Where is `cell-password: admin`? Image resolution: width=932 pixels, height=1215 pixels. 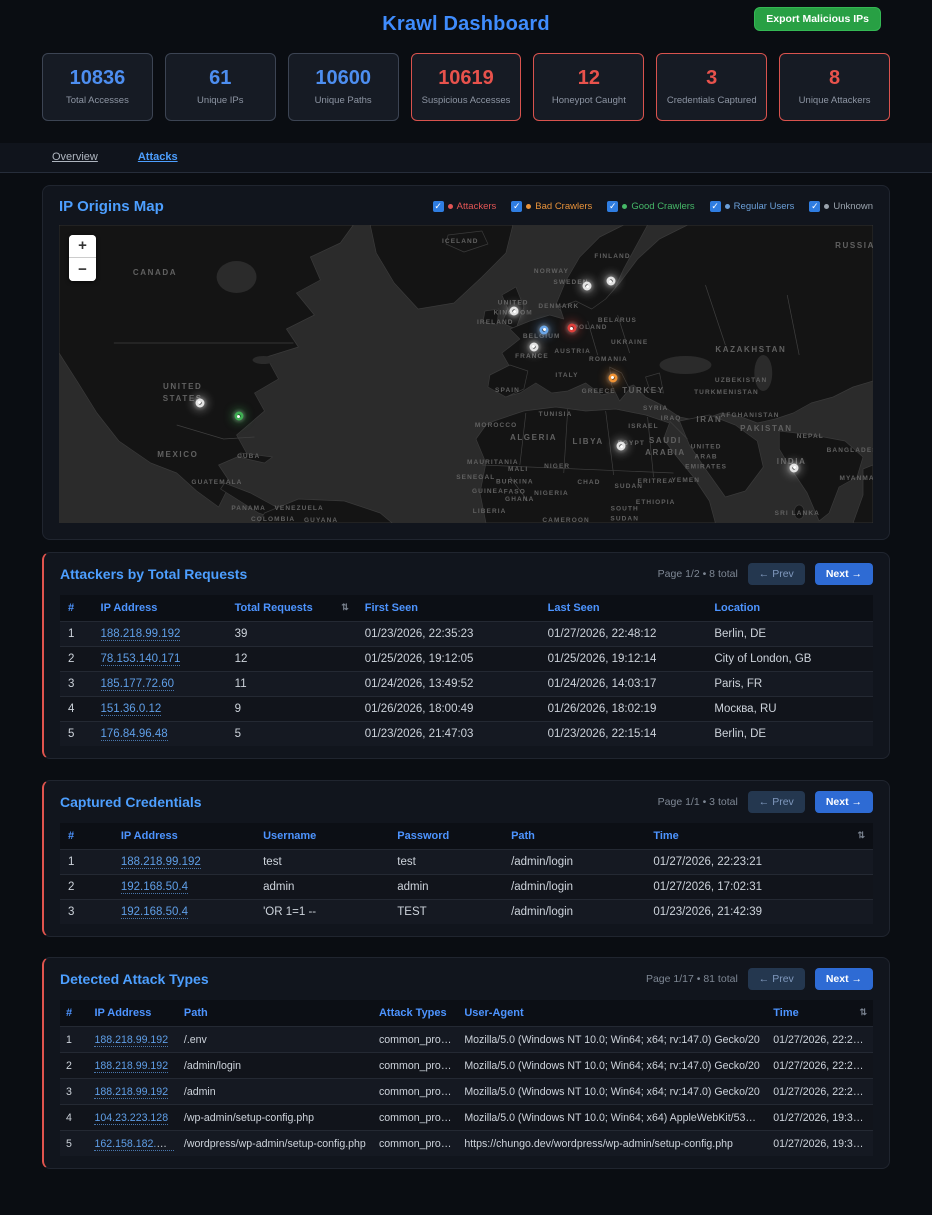 cell-password: admin is located at coordinates (446, 887).